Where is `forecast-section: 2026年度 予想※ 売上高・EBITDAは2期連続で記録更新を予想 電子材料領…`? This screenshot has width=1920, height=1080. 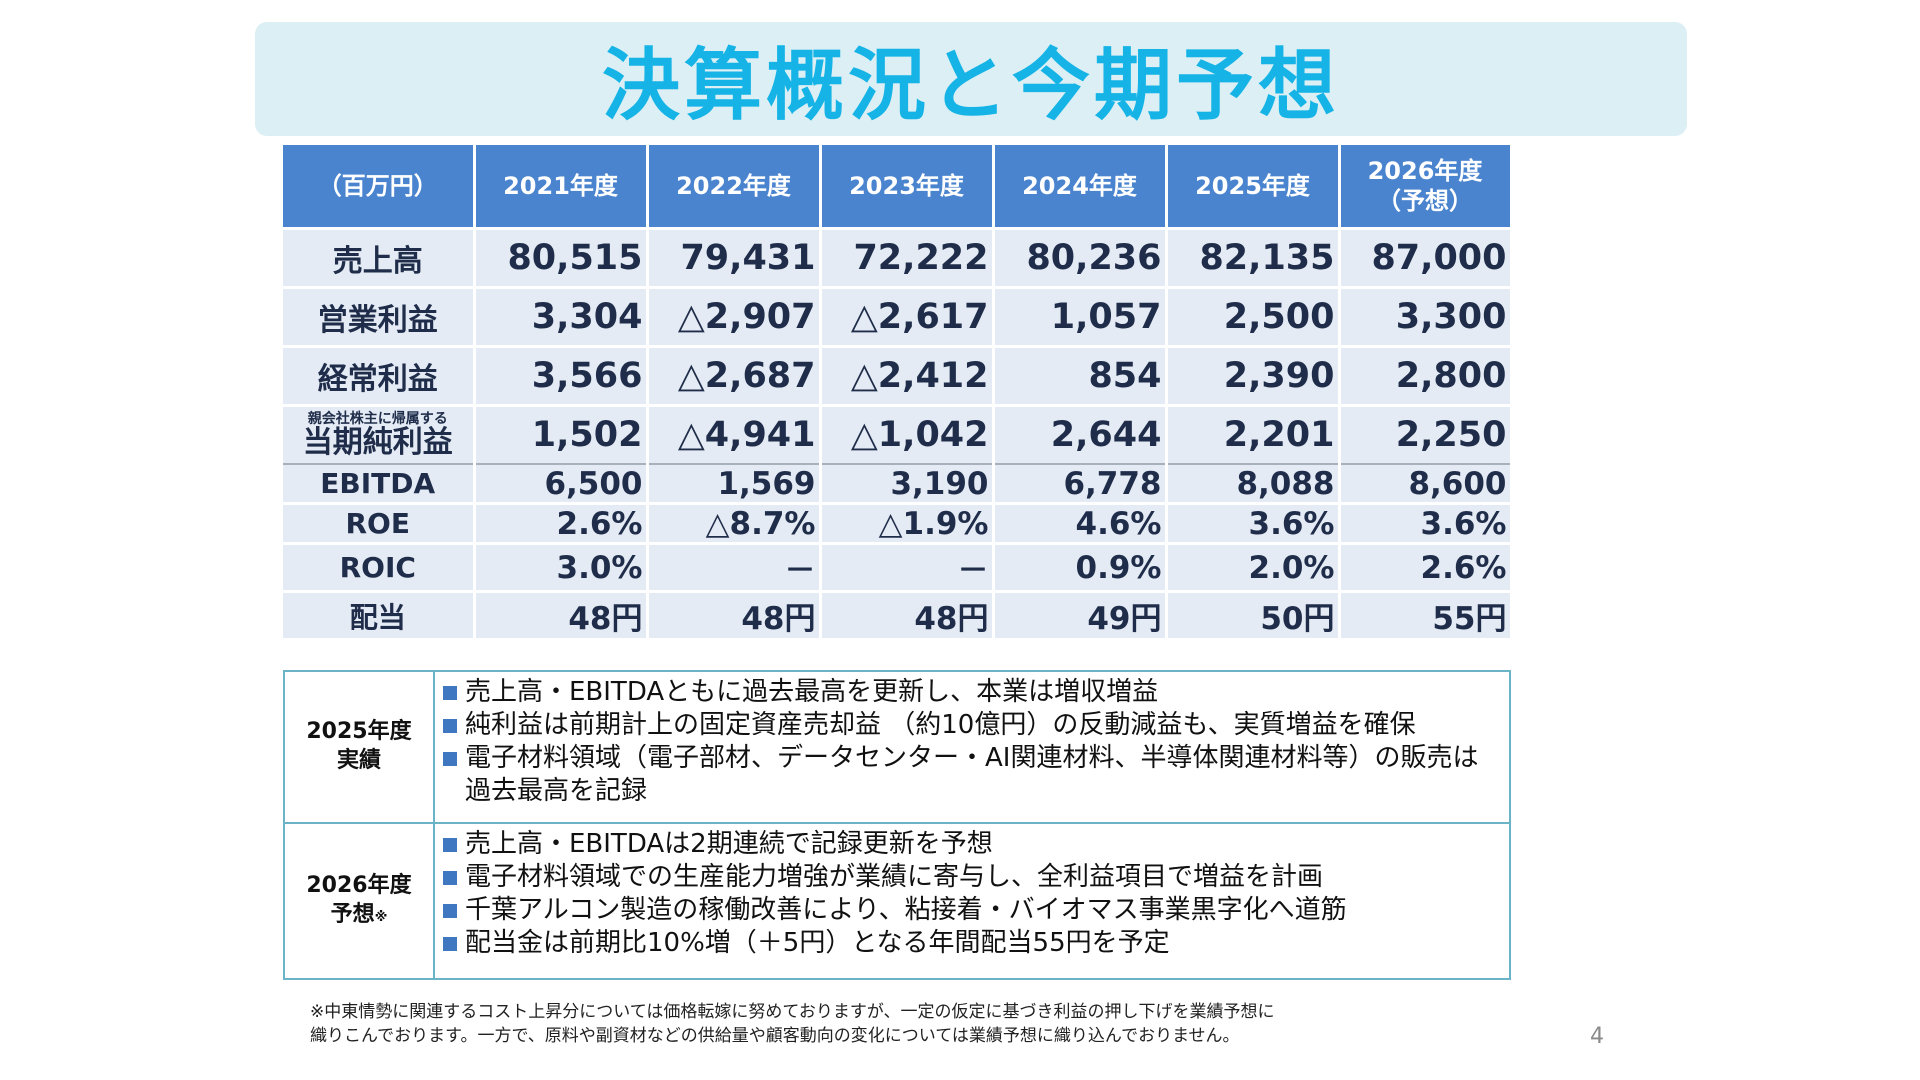 forecast-section: 2026年度 予想※ 売上高・EBITDAは2期連続で記録更新を予想 電子材料領… is located at coordinates (897, 901).